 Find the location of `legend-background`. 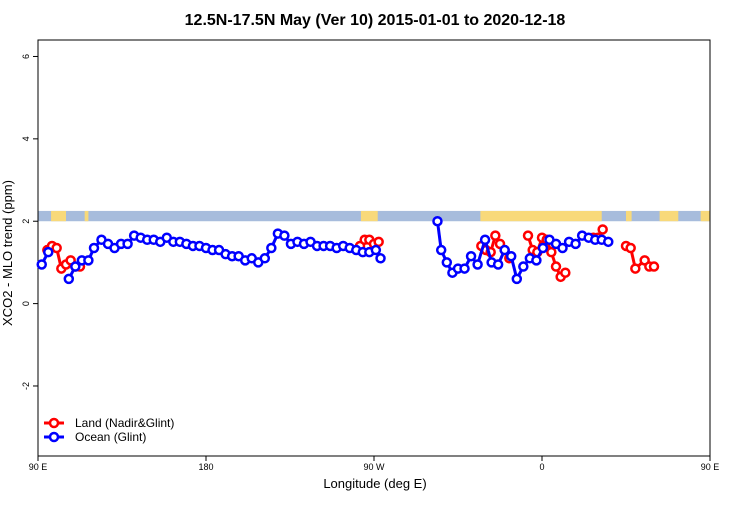

legend-background is located at coordinates (115, 429).